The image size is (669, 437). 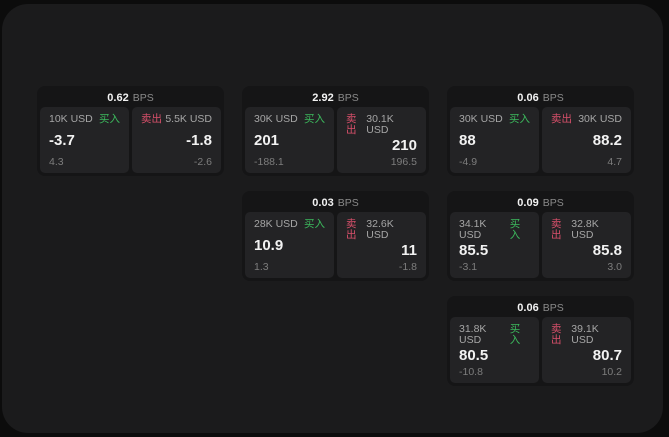 What do you see at coordinates (335, 98) in the screenshot?
I see `card-header: 2.92 BPS` at bounding box center [335, 98].